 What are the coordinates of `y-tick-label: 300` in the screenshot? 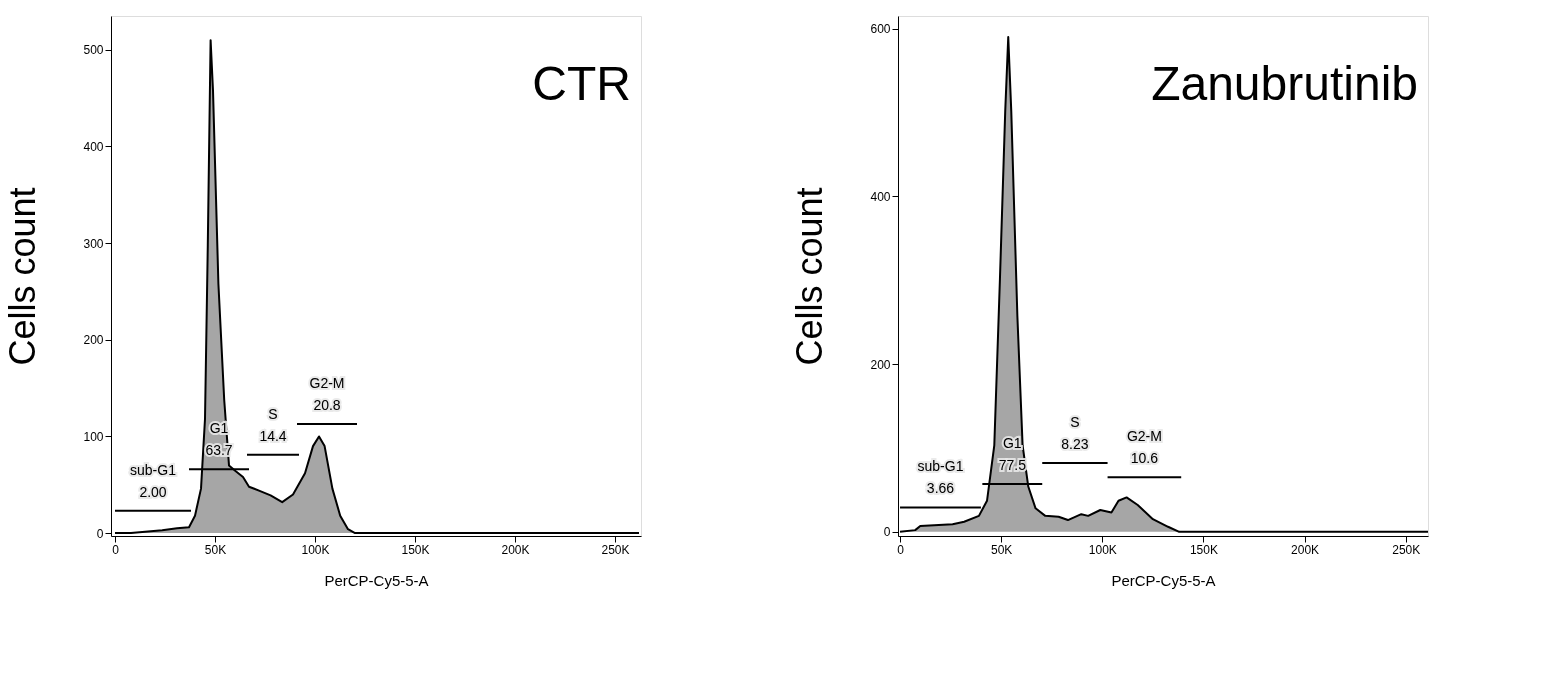 It's located at (93, 243).